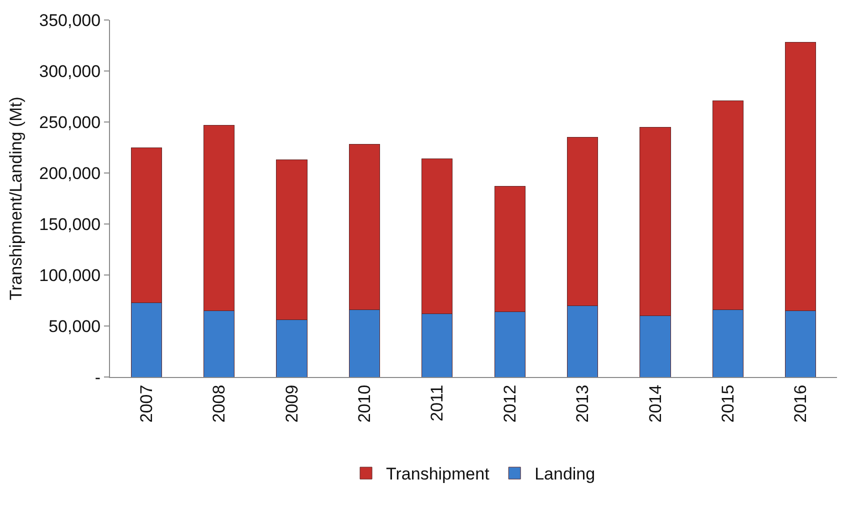 The image size is (857, 527). I want to click on y-tick-label: 250,000, so click(70, 122).